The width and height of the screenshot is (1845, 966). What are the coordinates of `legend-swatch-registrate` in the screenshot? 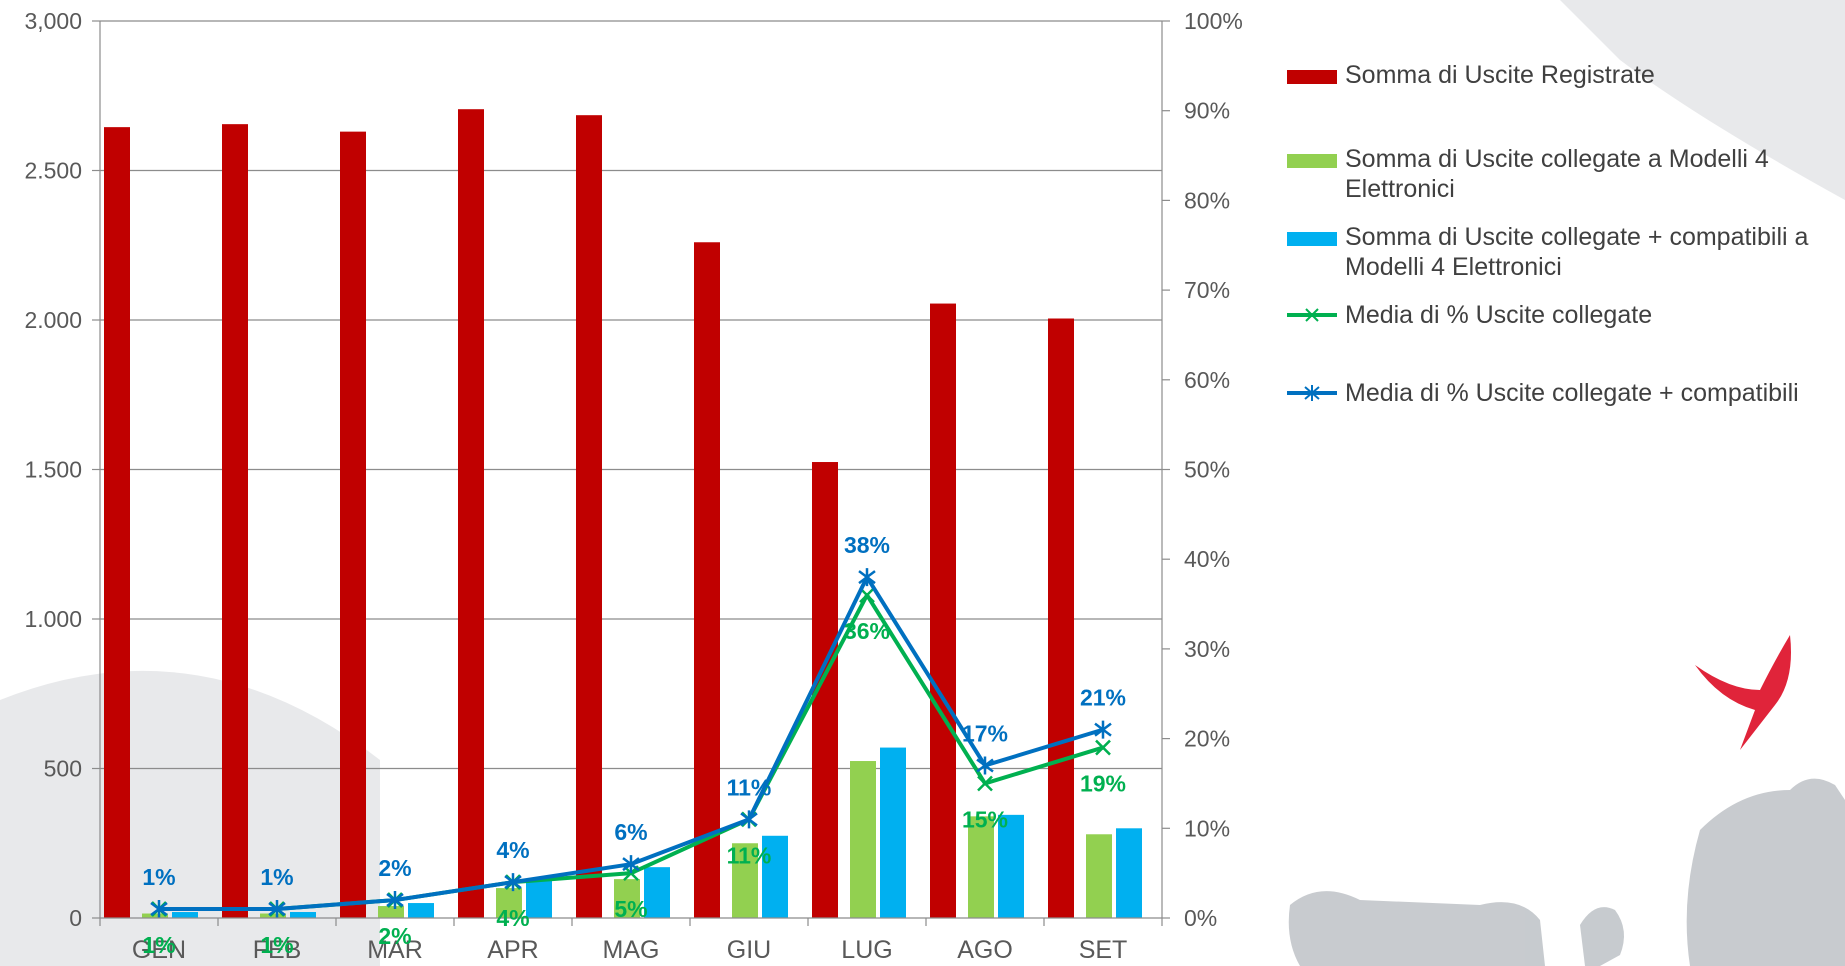 It's located at (1312, 77).